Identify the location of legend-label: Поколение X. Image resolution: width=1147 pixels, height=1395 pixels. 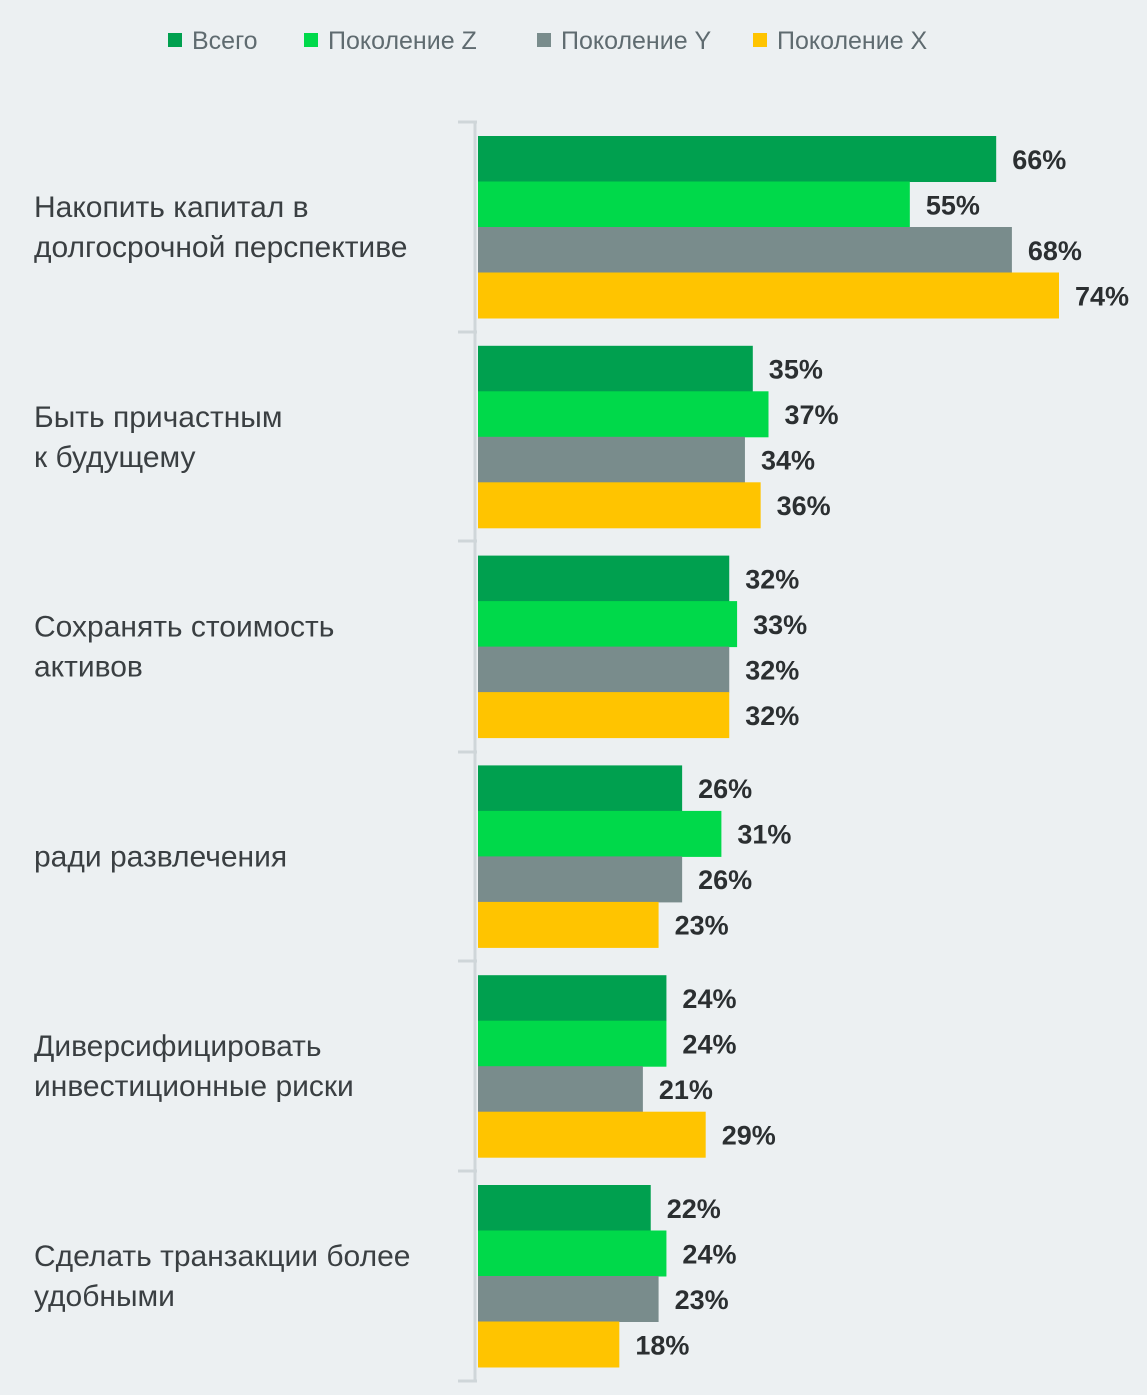
(852, 41).